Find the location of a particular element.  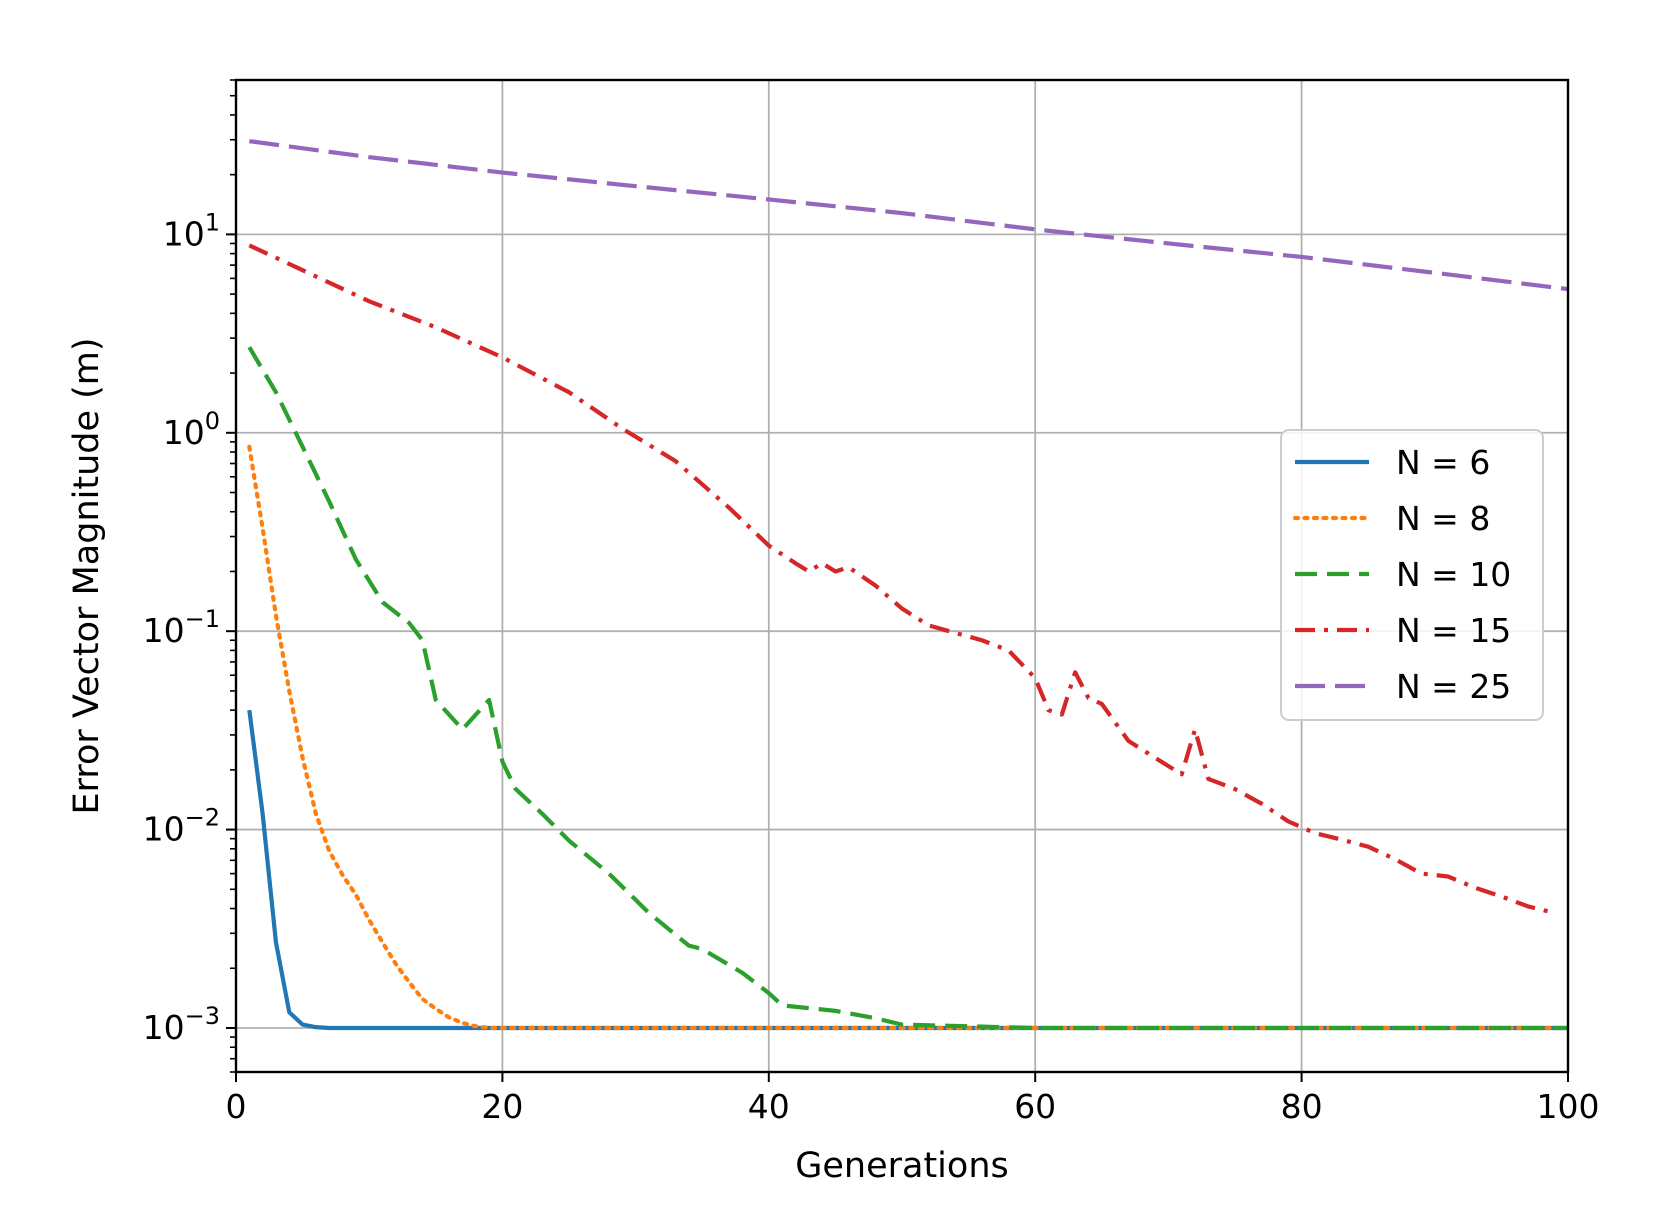

x-tick-label: 40 is located at coordinates (769, 1106).